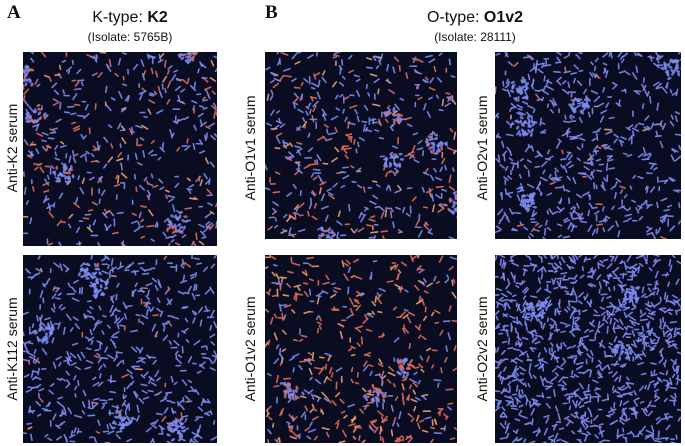 The image size is (685, 446). Describe the element at coordinates (588, 145) in the screenshot. I see `micrograph-anti-o2v1` at that location.